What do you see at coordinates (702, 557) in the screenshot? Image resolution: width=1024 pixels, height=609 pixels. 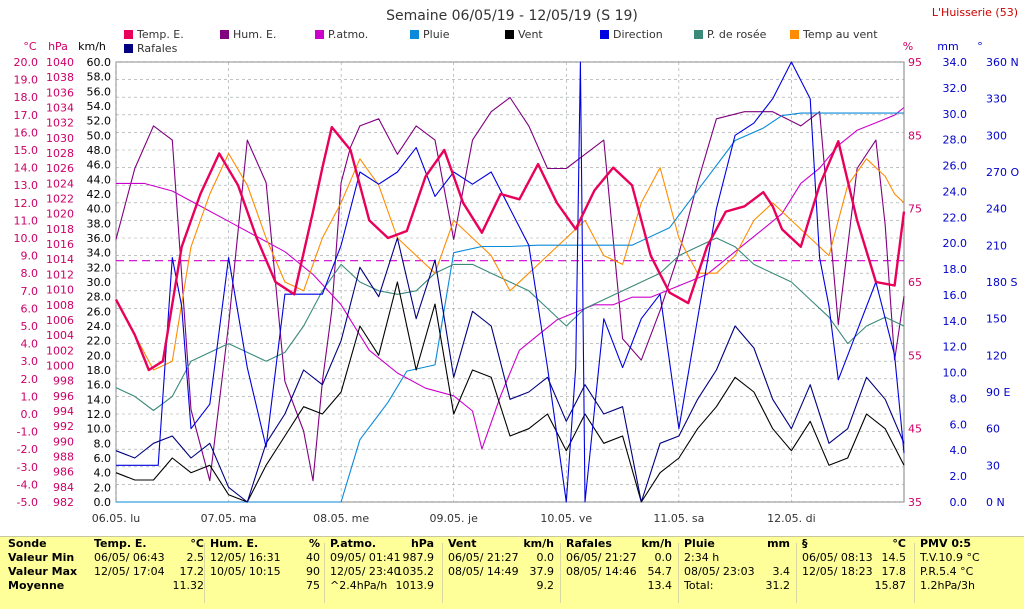 I see `stat-min-label: 2:34 h` at bounding box center [702, 557].